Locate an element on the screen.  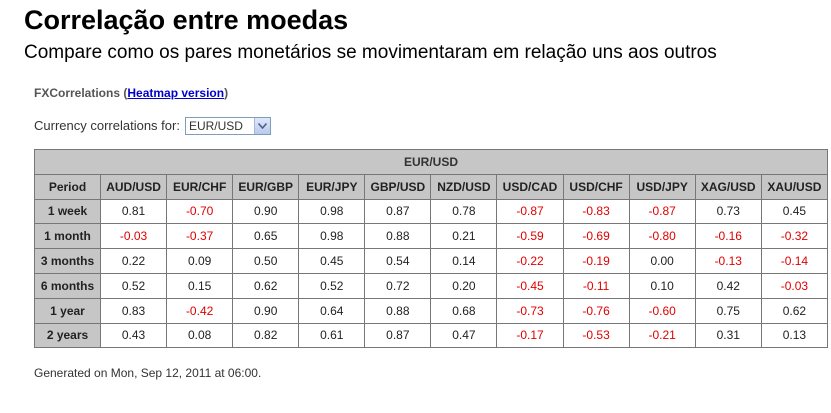
correlation-cell: 0.45 is located at coordinates (332, 261).